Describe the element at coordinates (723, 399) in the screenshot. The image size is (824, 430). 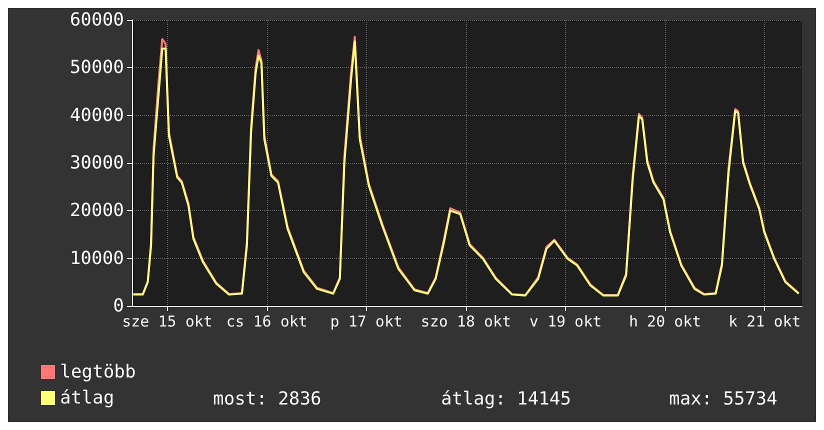
I see `text: max: 55734` at that location.